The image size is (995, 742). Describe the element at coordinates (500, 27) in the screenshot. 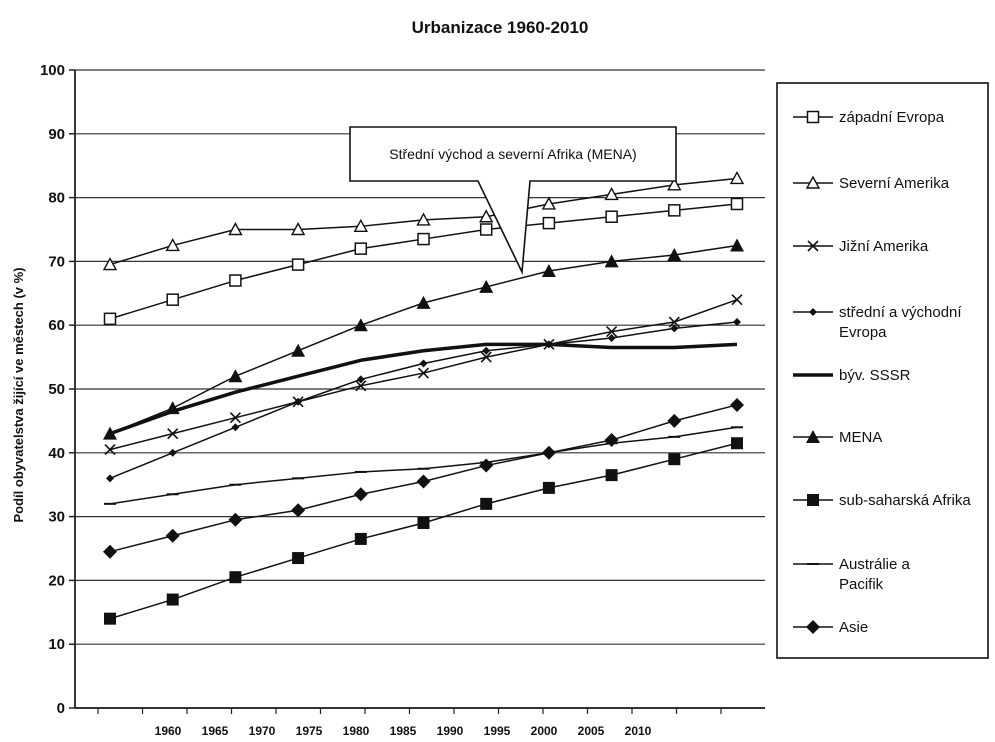

I see `chart-title: Urbanizace 1960-2010` at that location.